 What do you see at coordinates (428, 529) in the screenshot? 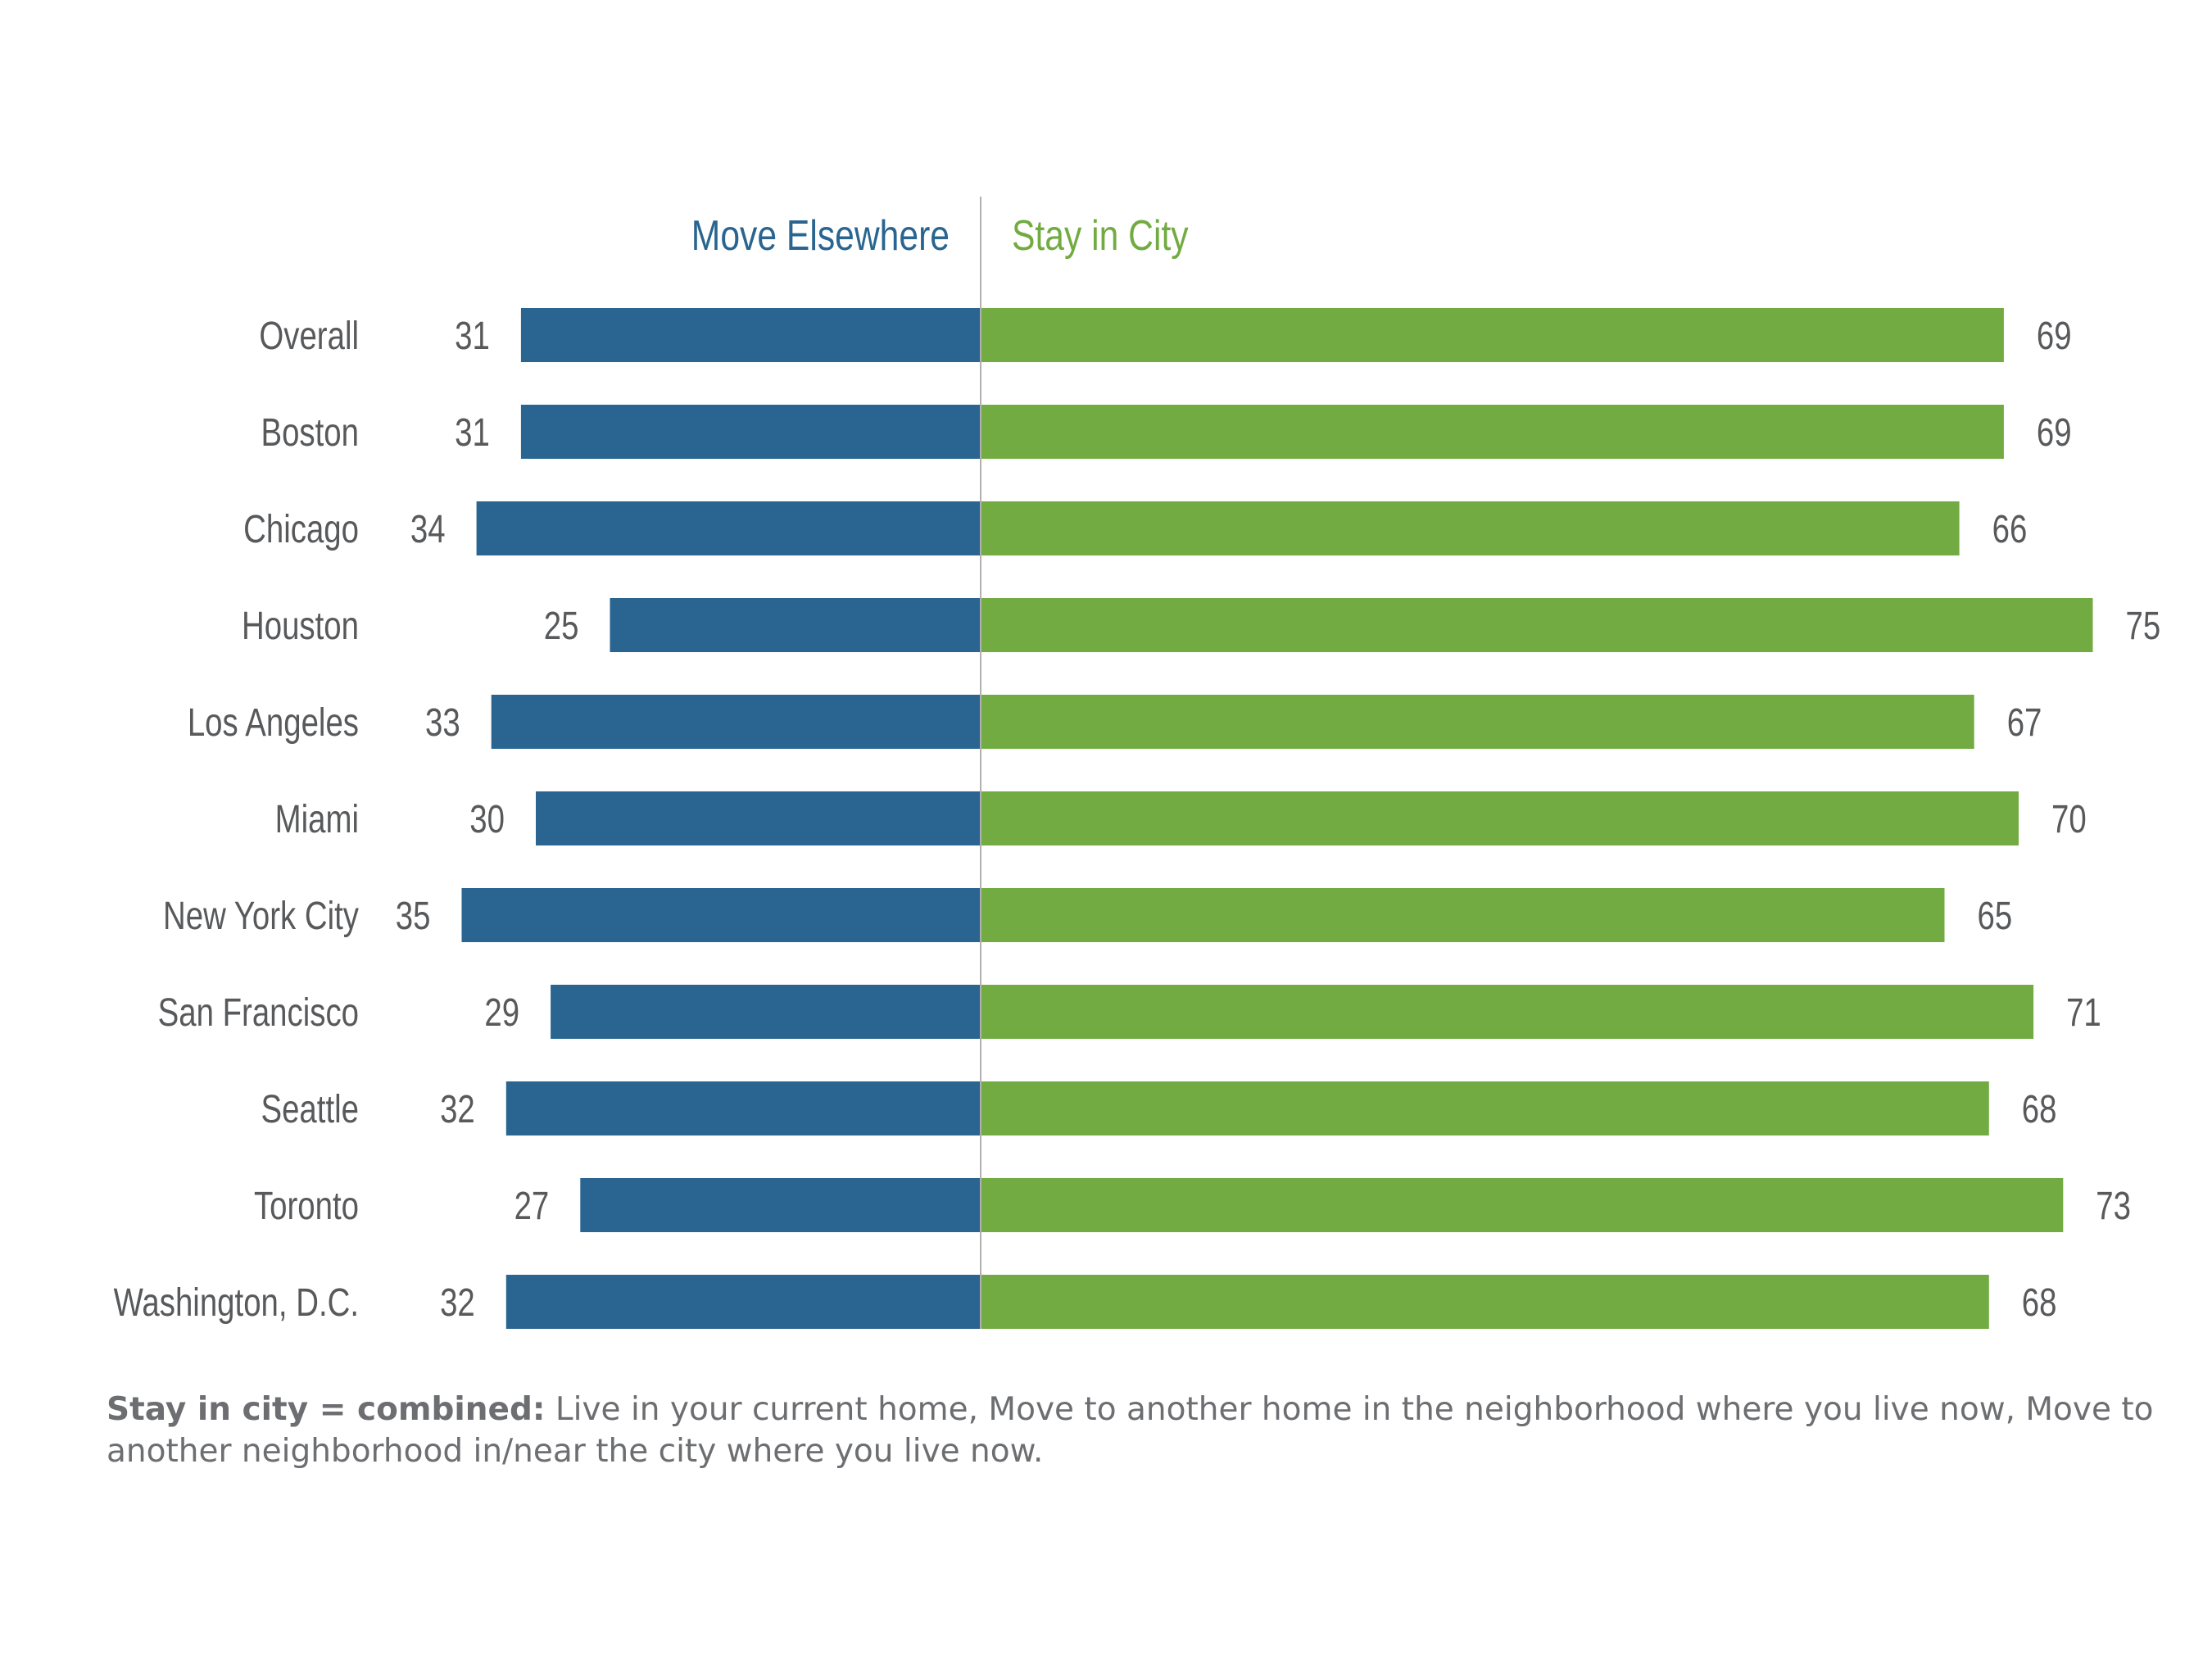
I see `value-label-move: 34` at bounding box center [428, 529].